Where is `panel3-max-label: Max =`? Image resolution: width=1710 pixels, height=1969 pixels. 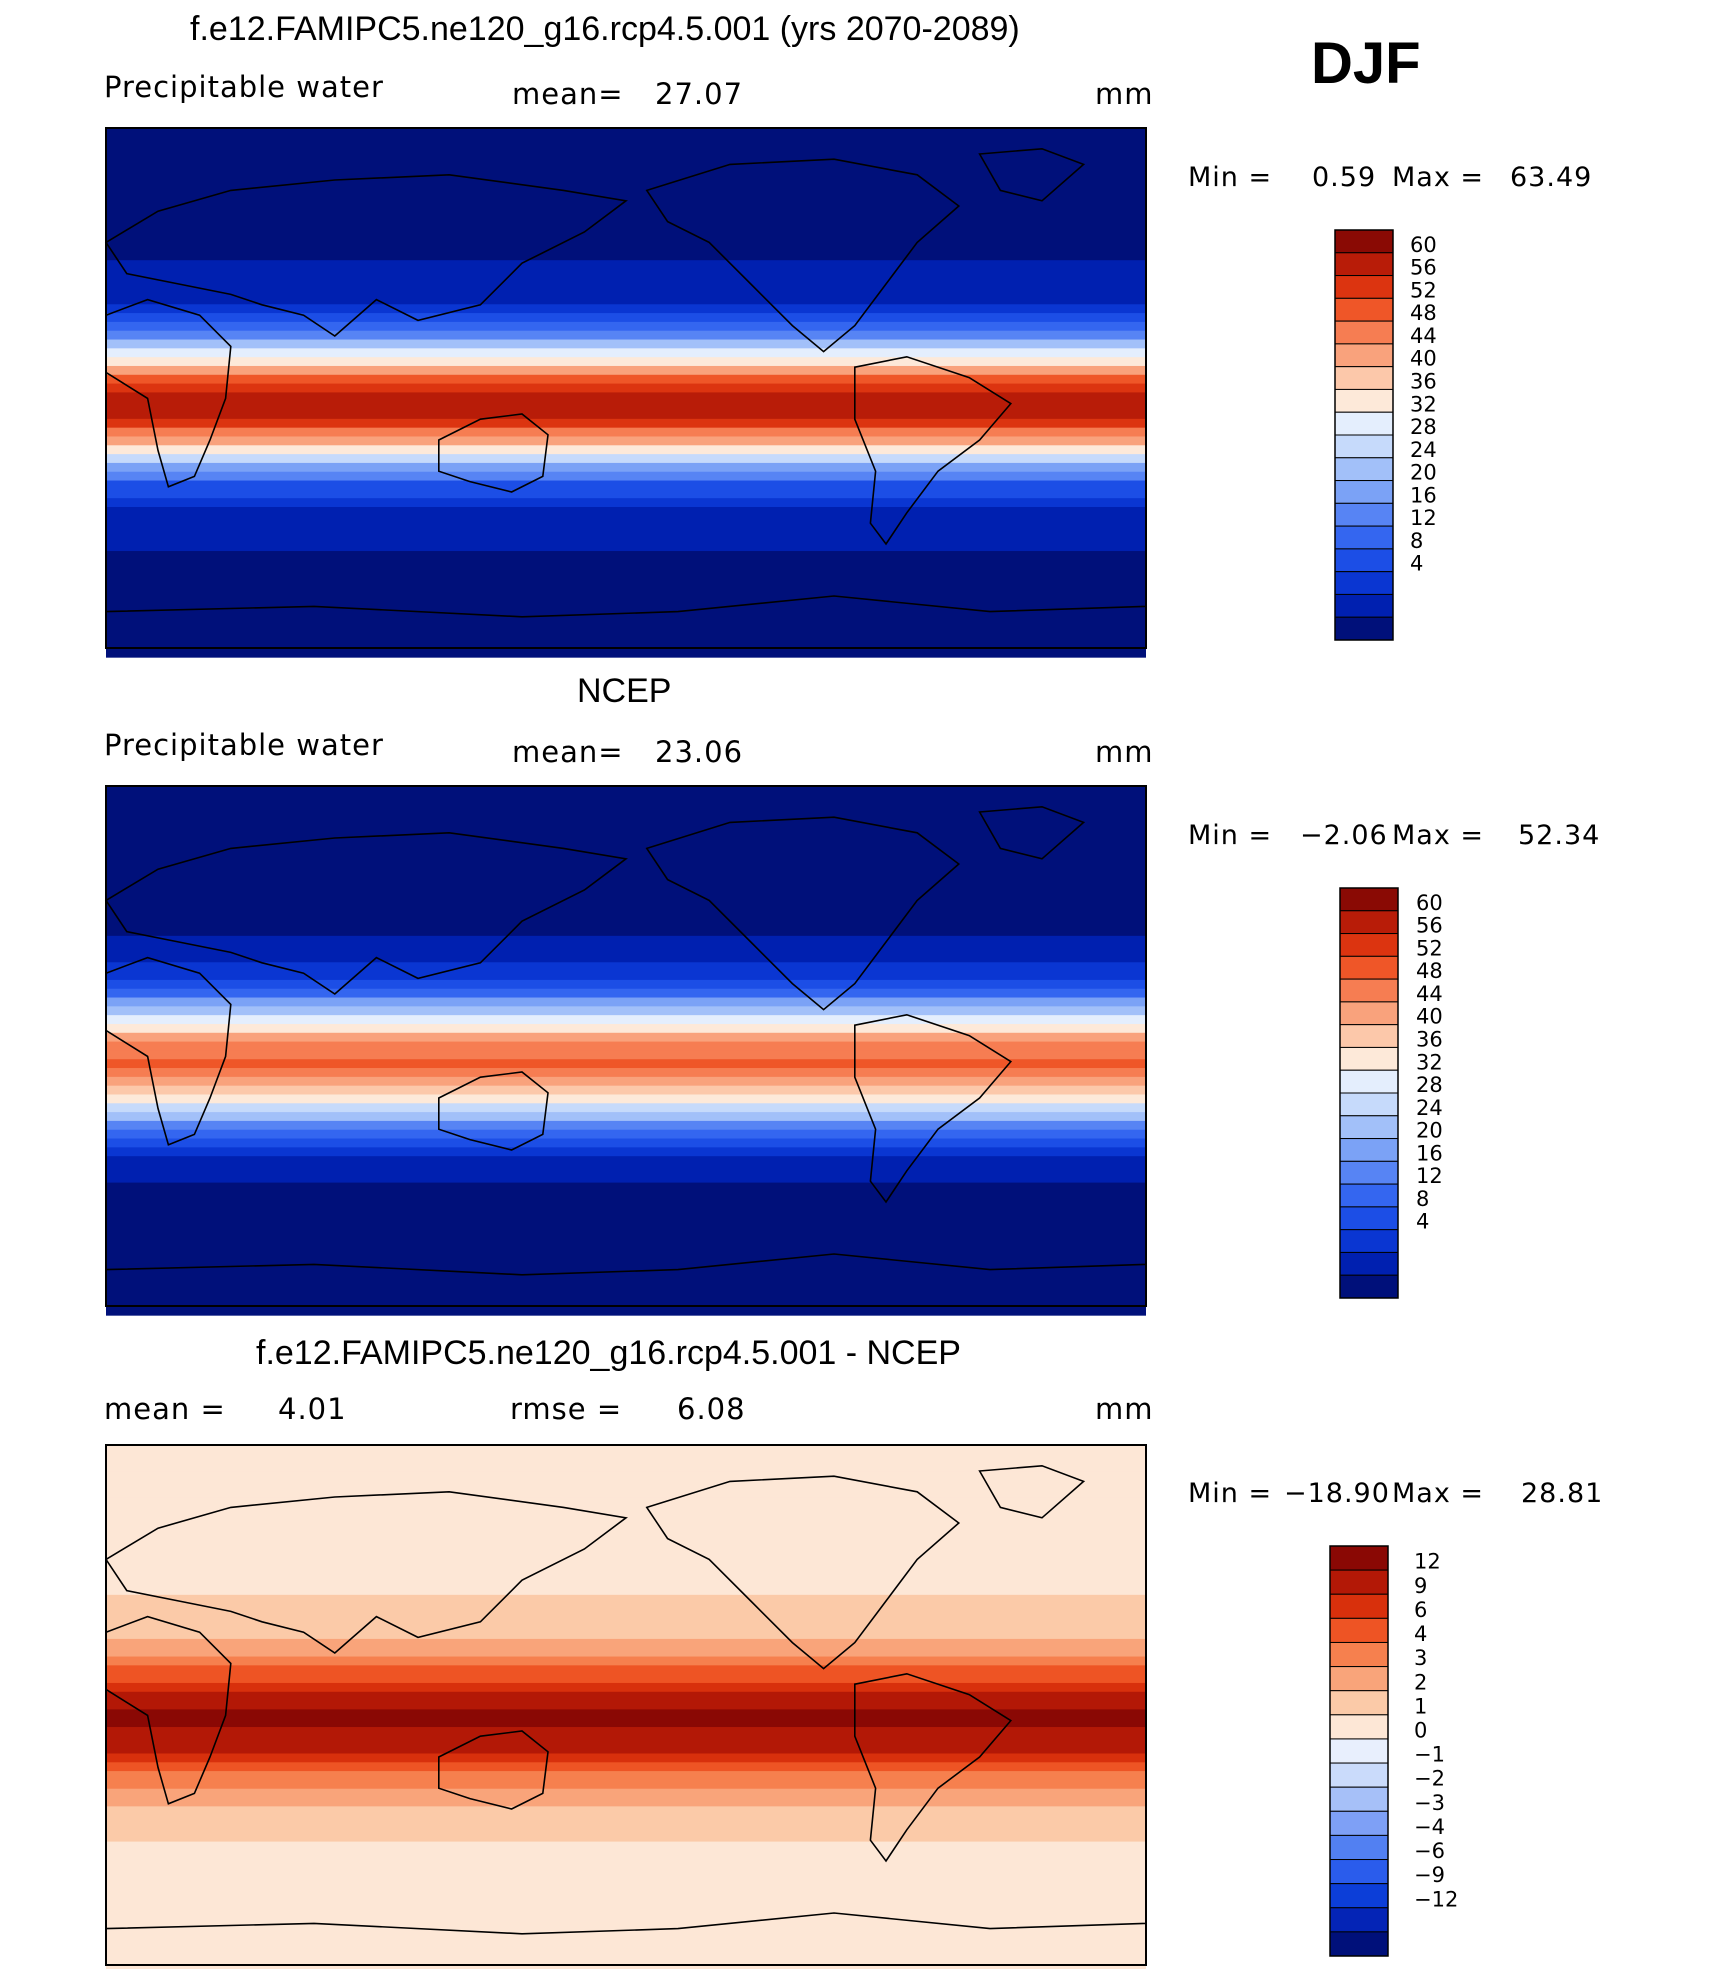
panel3-max-label: Max = is located at coordinates (1438, 1493).